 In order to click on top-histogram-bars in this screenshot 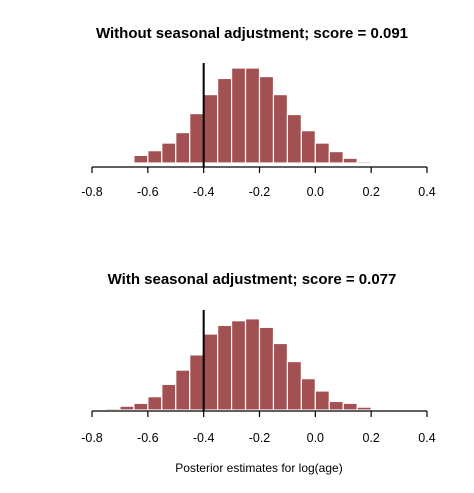, I will do `click(238, 115)`.